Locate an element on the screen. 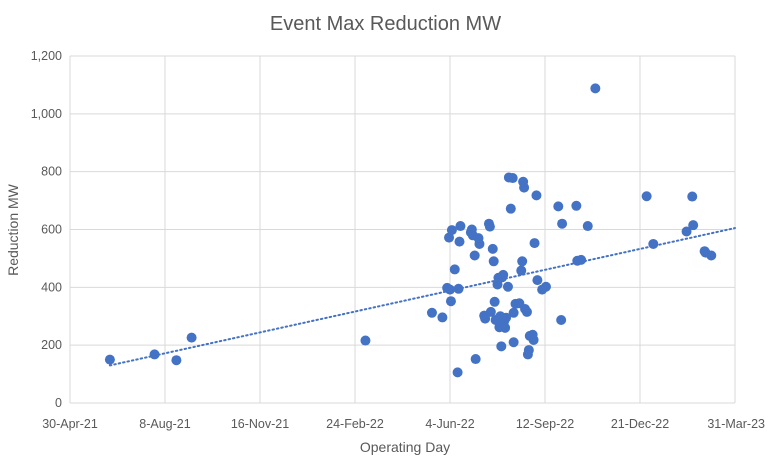 This screenshot has width=771, height=466. x-tick-label: 12-Sep-22 is located at coordinates (545, 424).